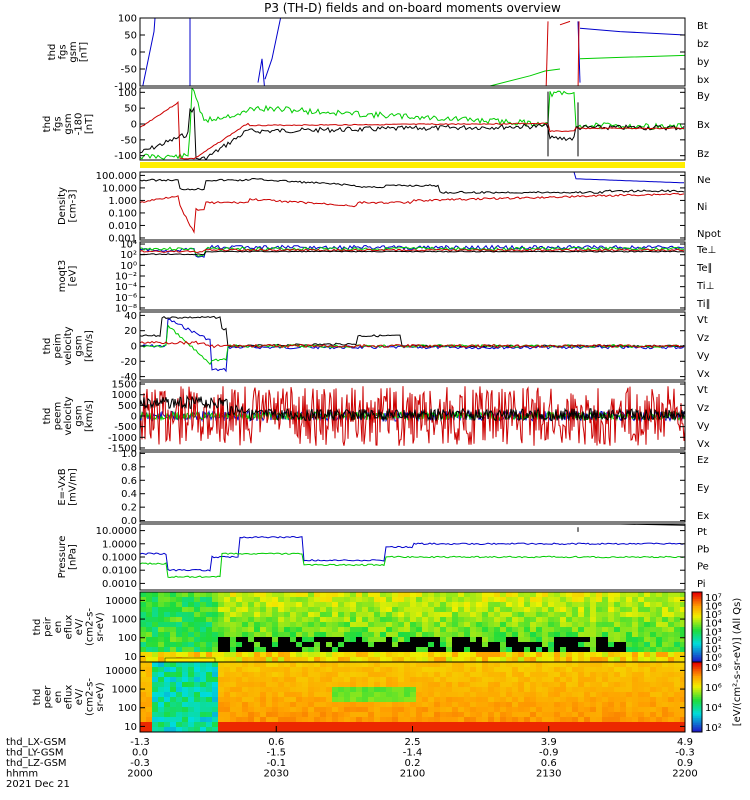 This screenshot has width=750, height=800. I want to click on x-tick-label: 2000, so click(139, 774).